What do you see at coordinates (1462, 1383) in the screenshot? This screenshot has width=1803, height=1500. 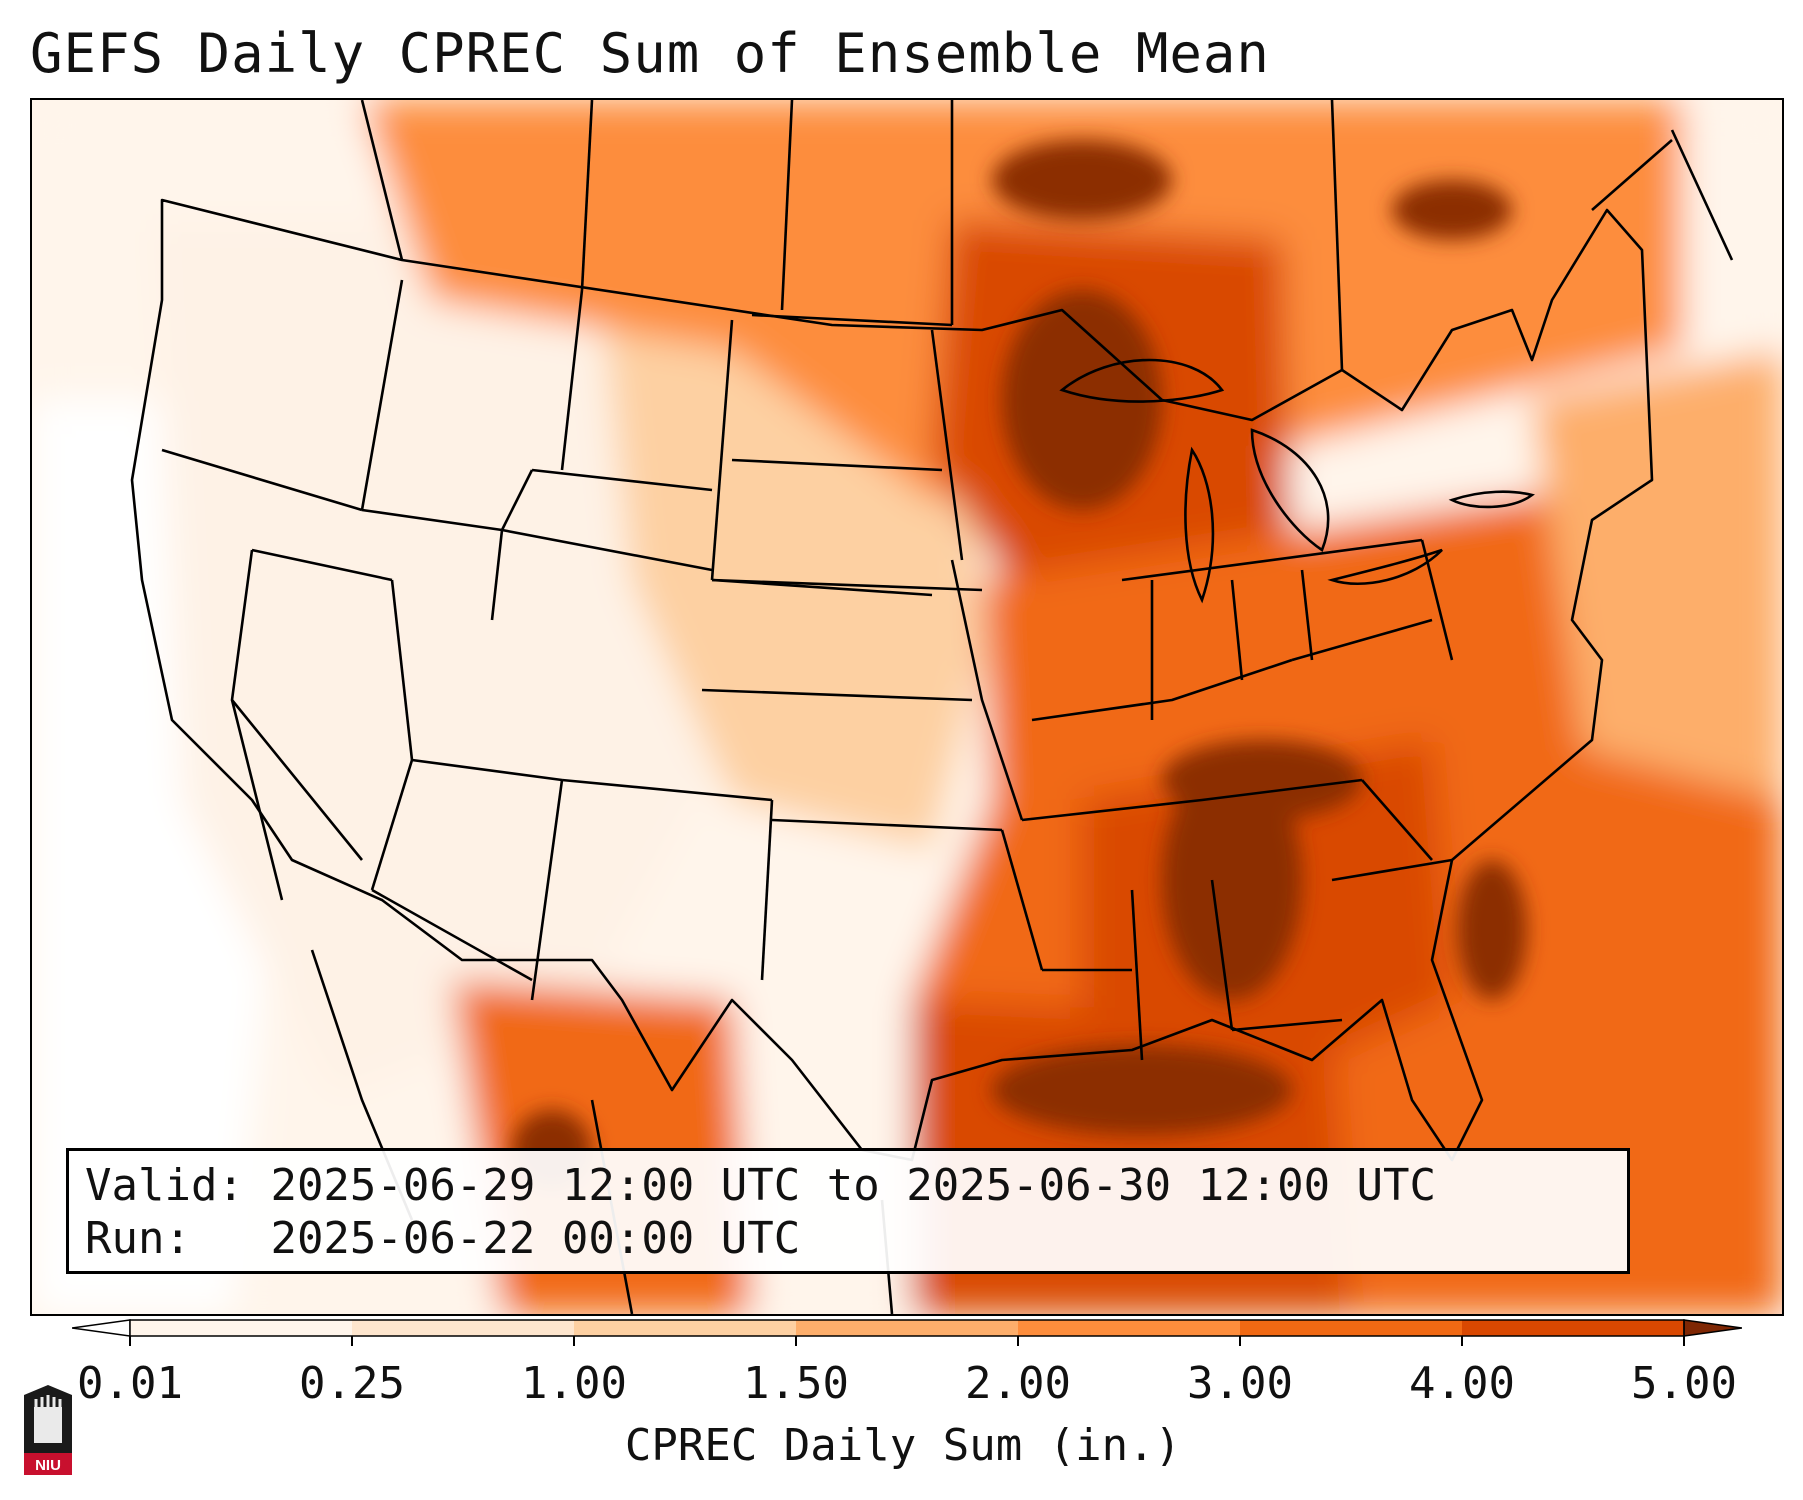 I see `colorbar-tick-label: 4.00` at bounding box center [1462, 1383].